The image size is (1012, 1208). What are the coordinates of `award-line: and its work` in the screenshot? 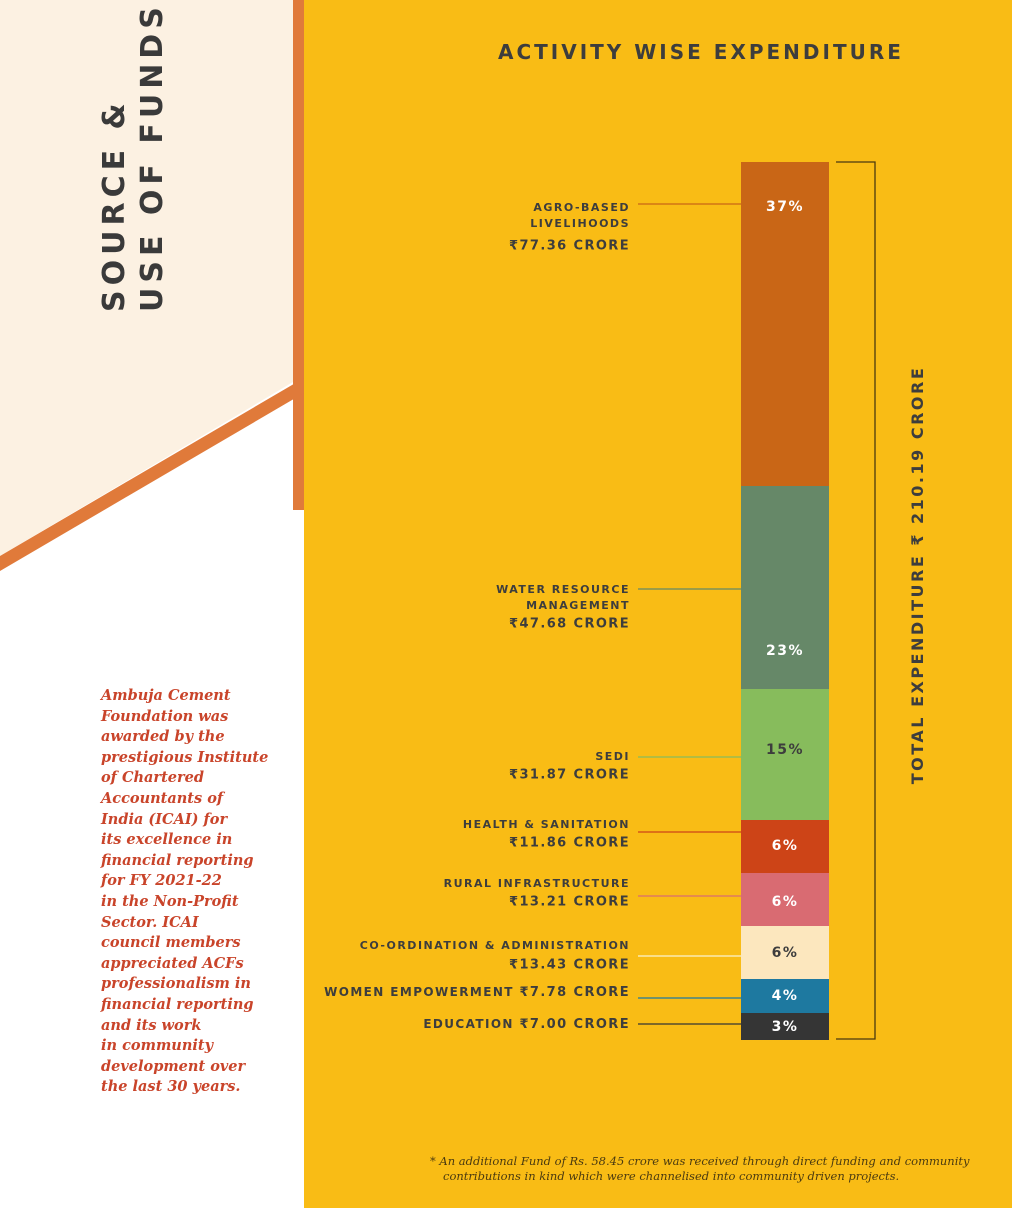 It's located at (151, 1025).